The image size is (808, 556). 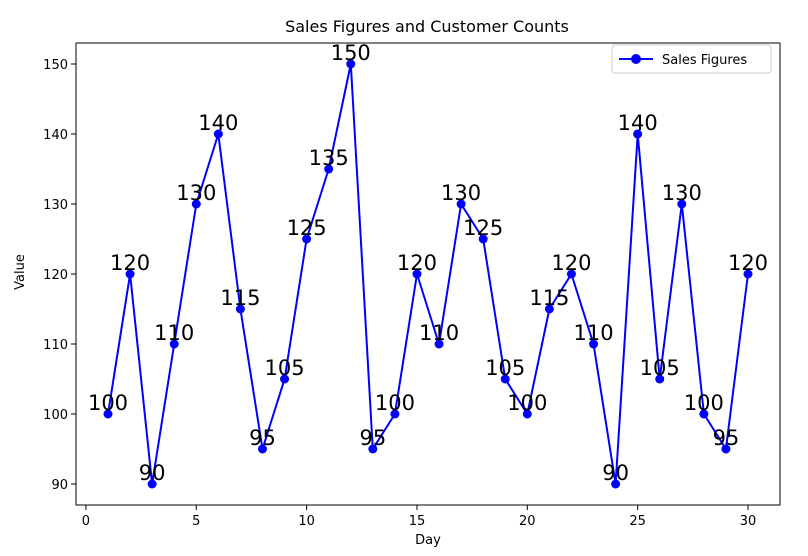 What do you see at coordinates (329, 158) in the screenshot?
I see `data-label: 135` at bounding box center [329, 158].